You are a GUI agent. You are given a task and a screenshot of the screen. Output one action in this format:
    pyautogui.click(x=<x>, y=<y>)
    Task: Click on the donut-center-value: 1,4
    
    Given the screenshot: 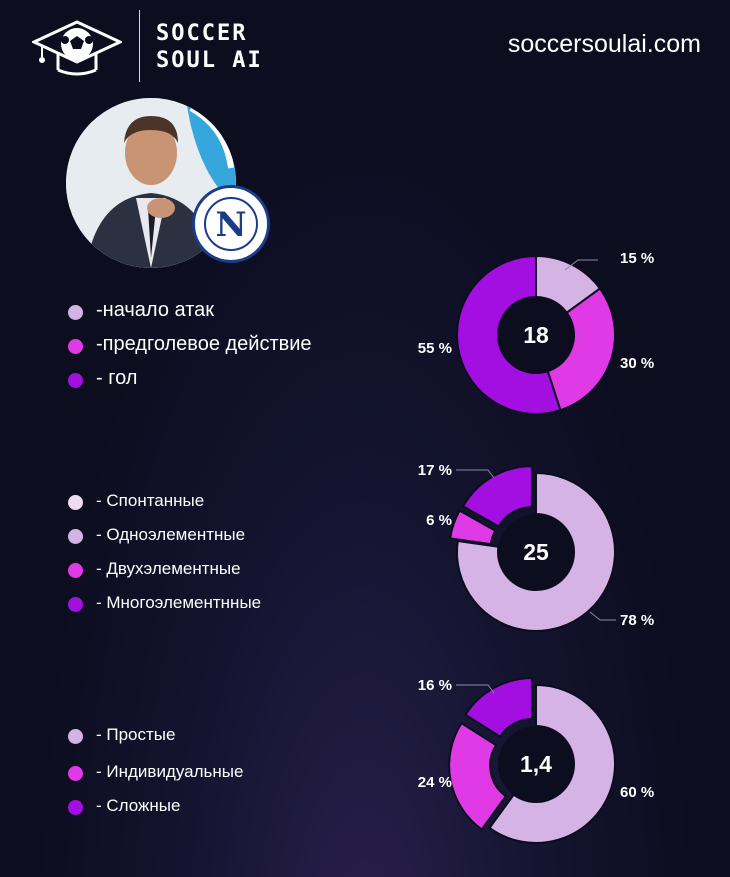 What is the action you would take?
    pyautogui.click(x=536, y=764)
    